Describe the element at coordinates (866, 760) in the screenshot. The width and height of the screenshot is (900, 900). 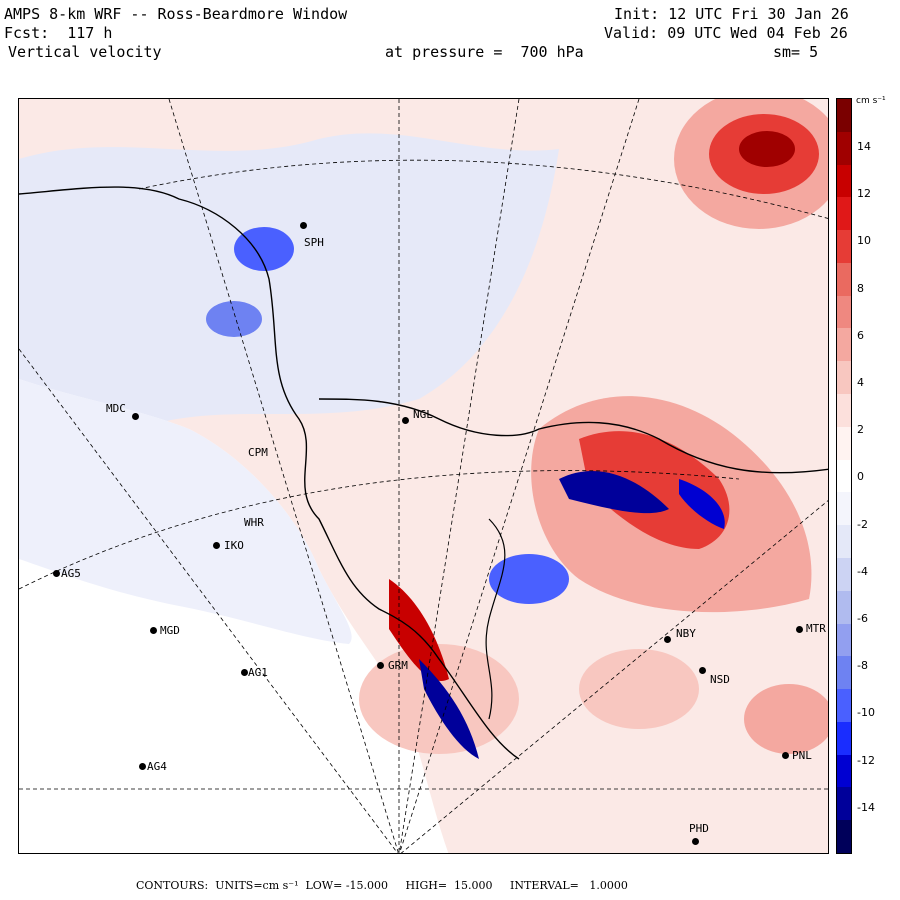
I see `color-bar-tick-label: -12` at that location.